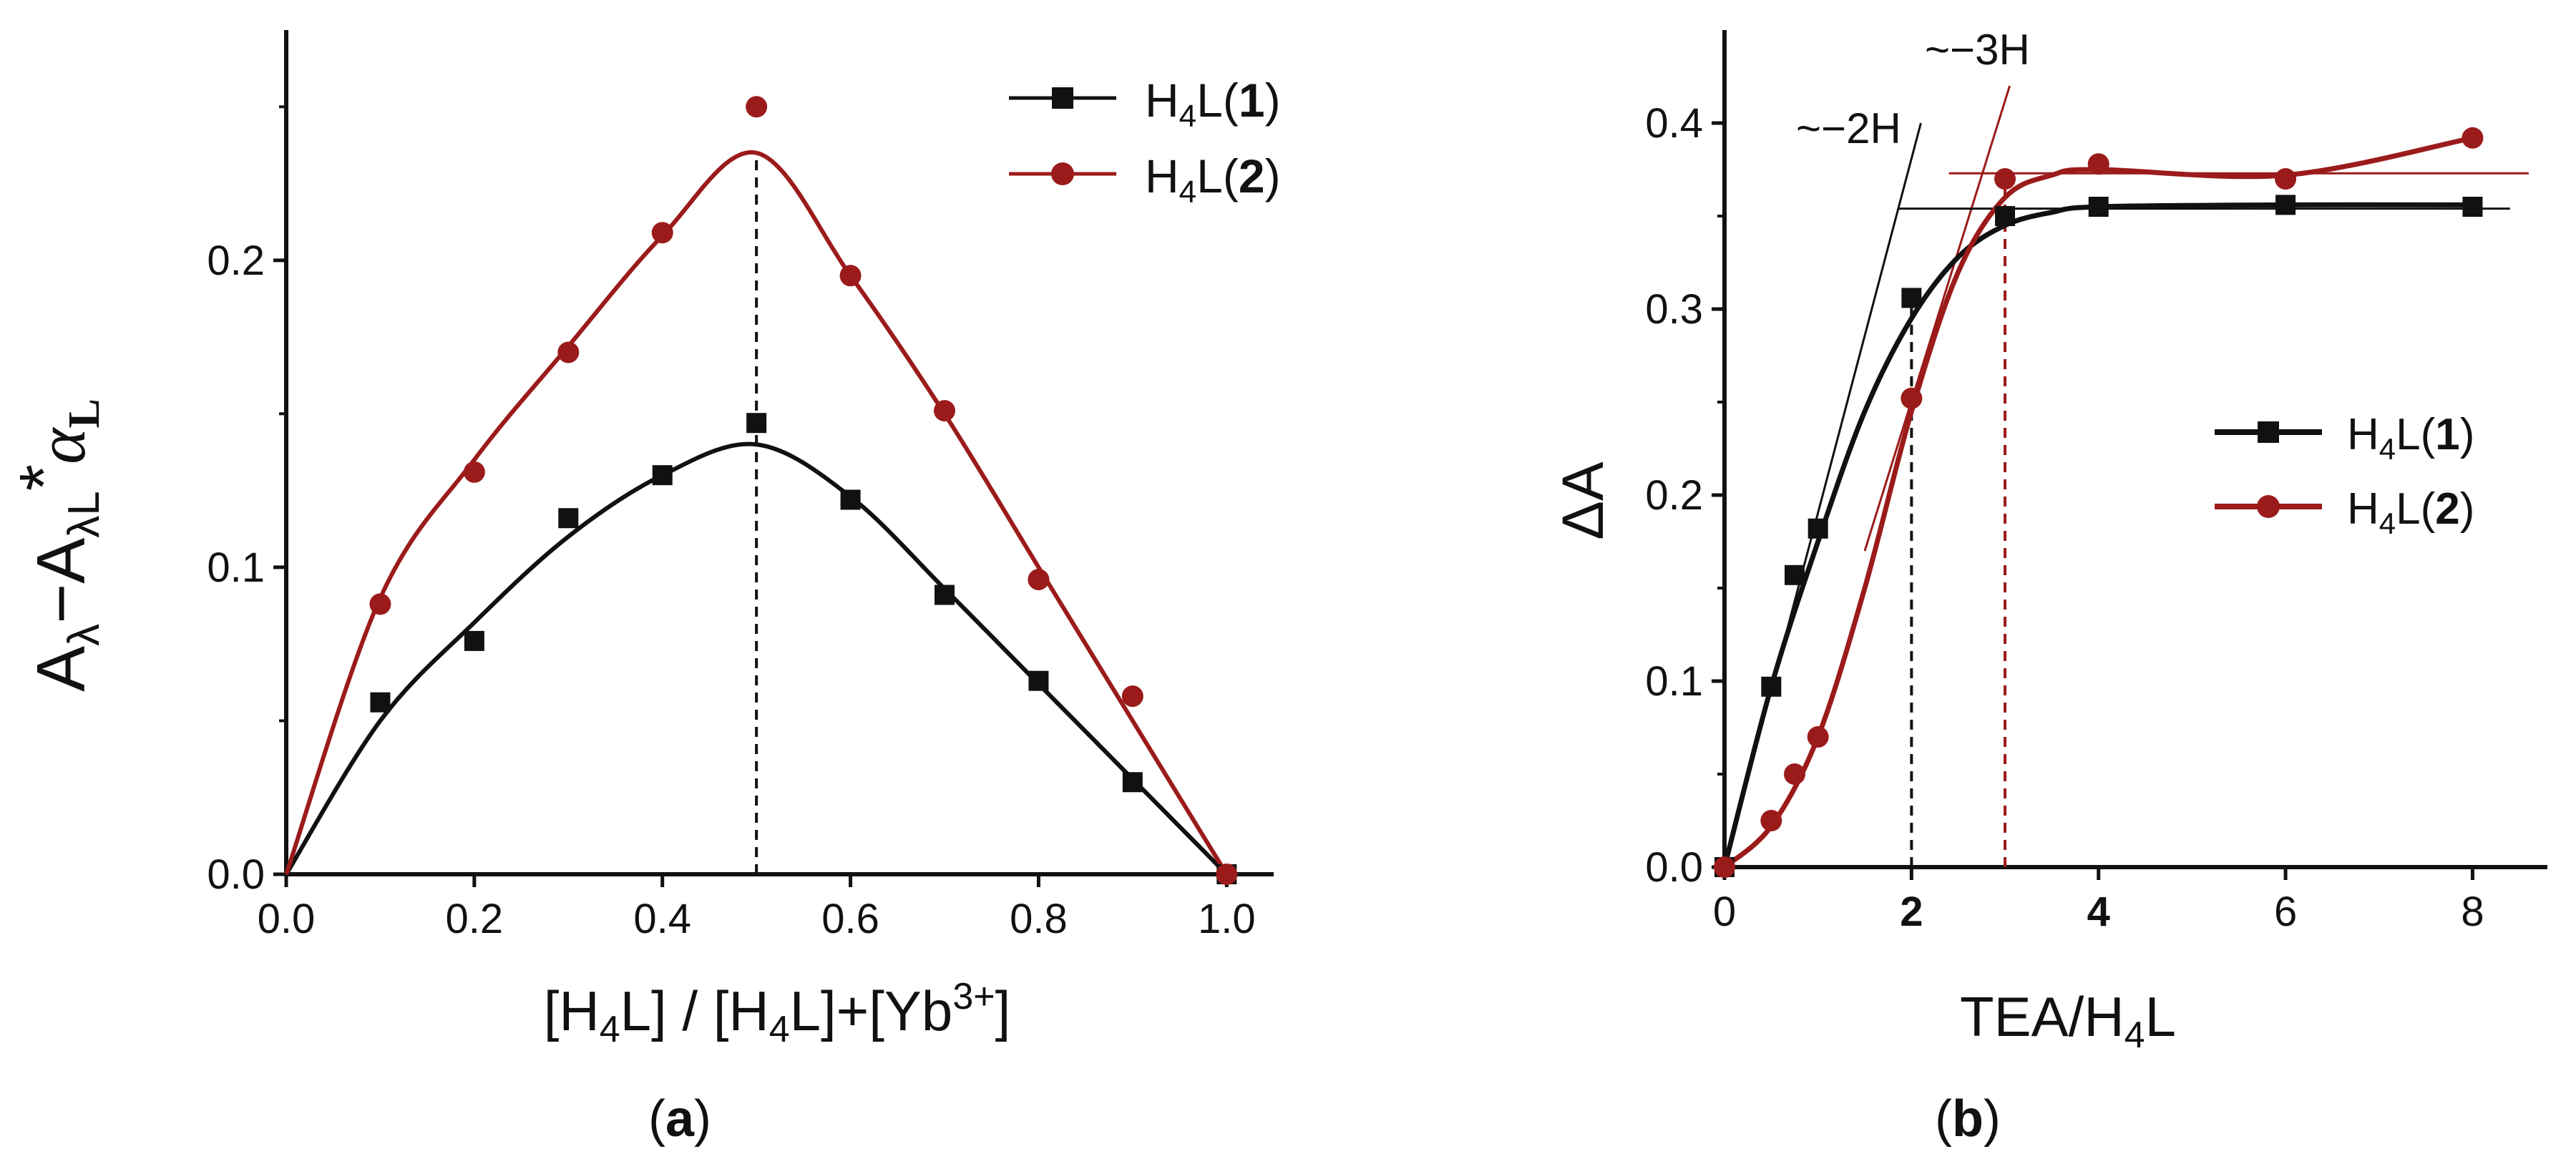 The image size is (2576, 1154). What do you see at coordinates (1724, 912) in the screenshot?
I see `panel-b-x-tick-label-0: 0` at bounding box center [1724, 912].